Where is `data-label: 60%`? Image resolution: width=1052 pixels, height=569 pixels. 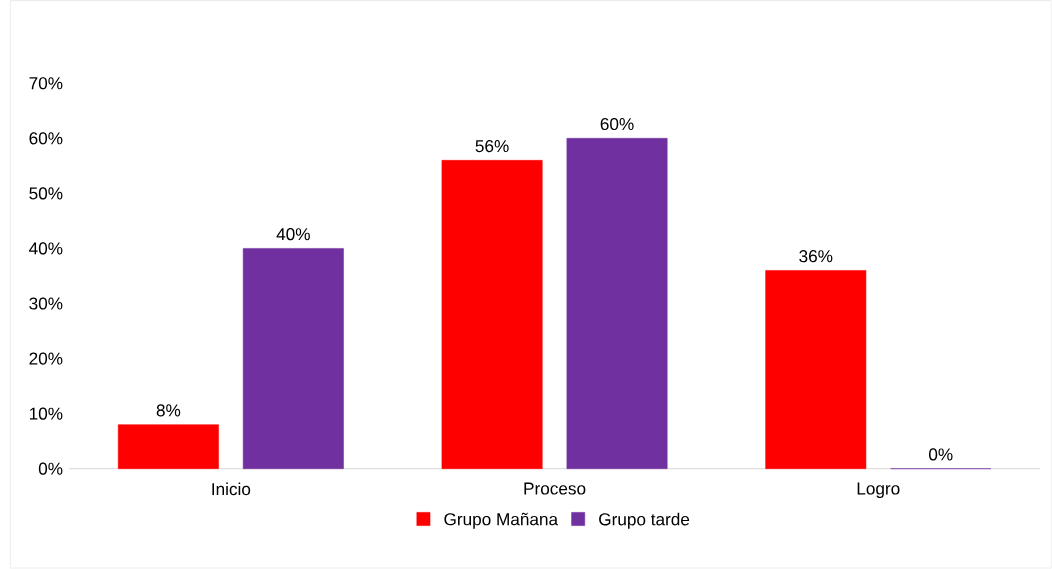
data-label: 60% is located at coordinates (617, 124).